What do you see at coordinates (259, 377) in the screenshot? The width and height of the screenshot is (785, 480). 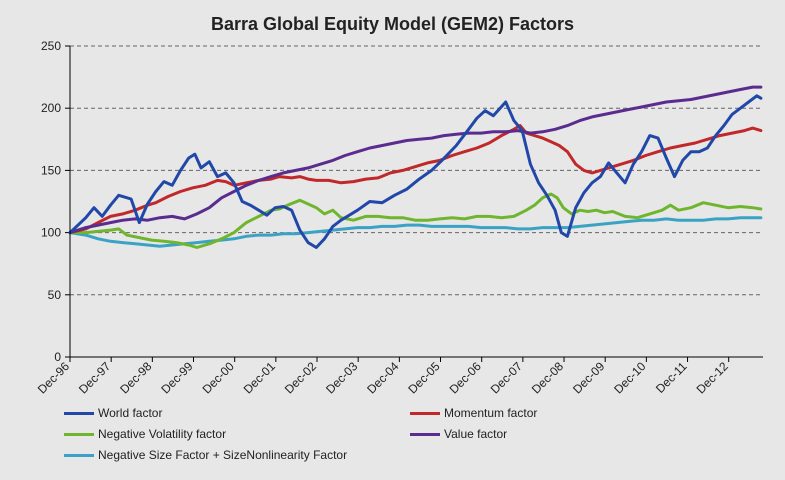 I see `x-tick-label: Dec-01` at bounding box center [259, 377].